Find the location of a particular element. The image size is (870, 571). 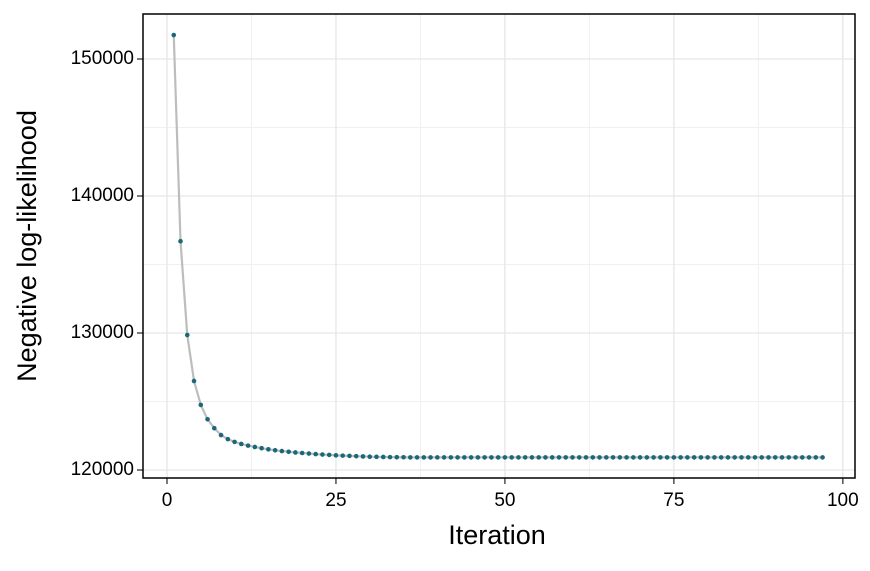

x-tick-label: 0 is located at coordinates (167, 500).